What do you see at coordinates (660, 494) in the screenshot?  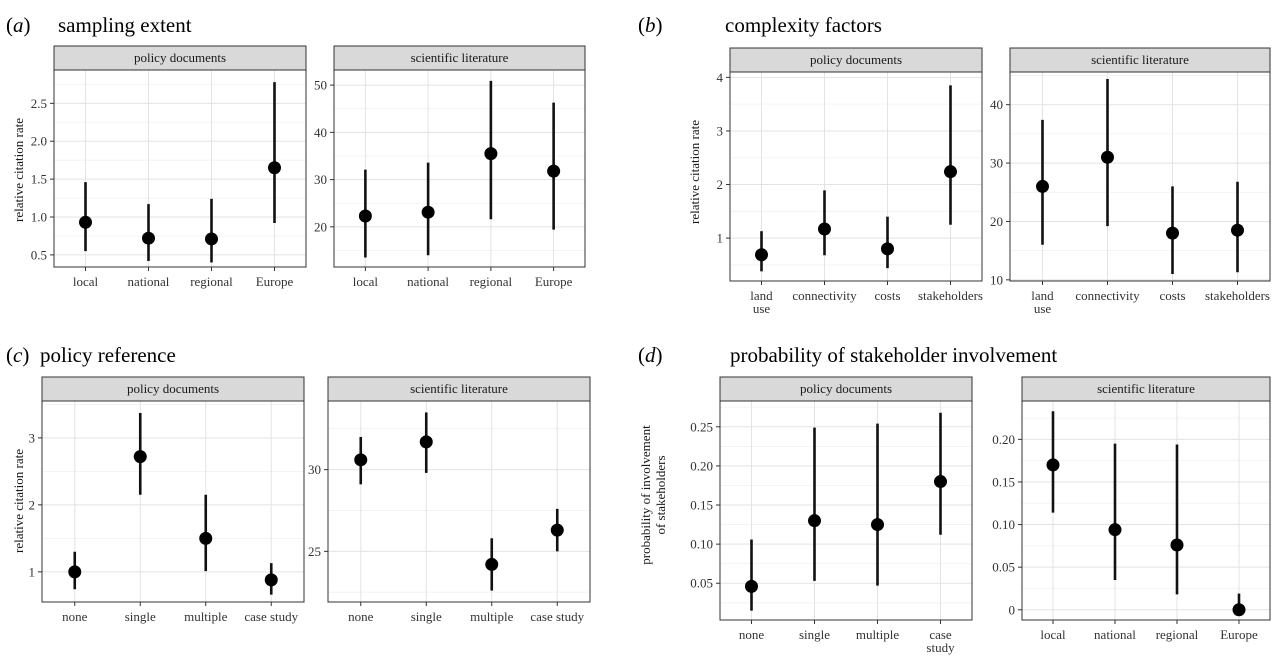 I see `panel-d-ylabel-1: of stakeholders` at bounding box center [660, 494].